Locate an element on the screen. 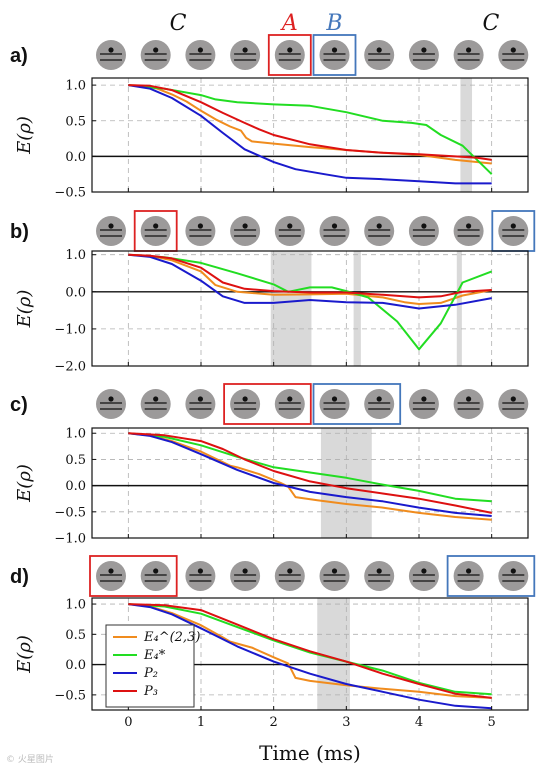 The height and width of the screenshot is (770, 539). legend-box is located at coordinates (150, 666).